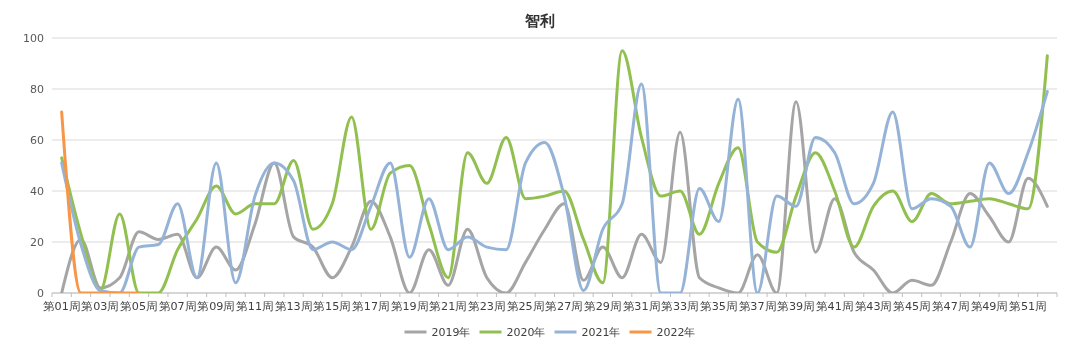 The image size is (1080, 354). I want to click on y-tick-label: 20, so click(37, 242).